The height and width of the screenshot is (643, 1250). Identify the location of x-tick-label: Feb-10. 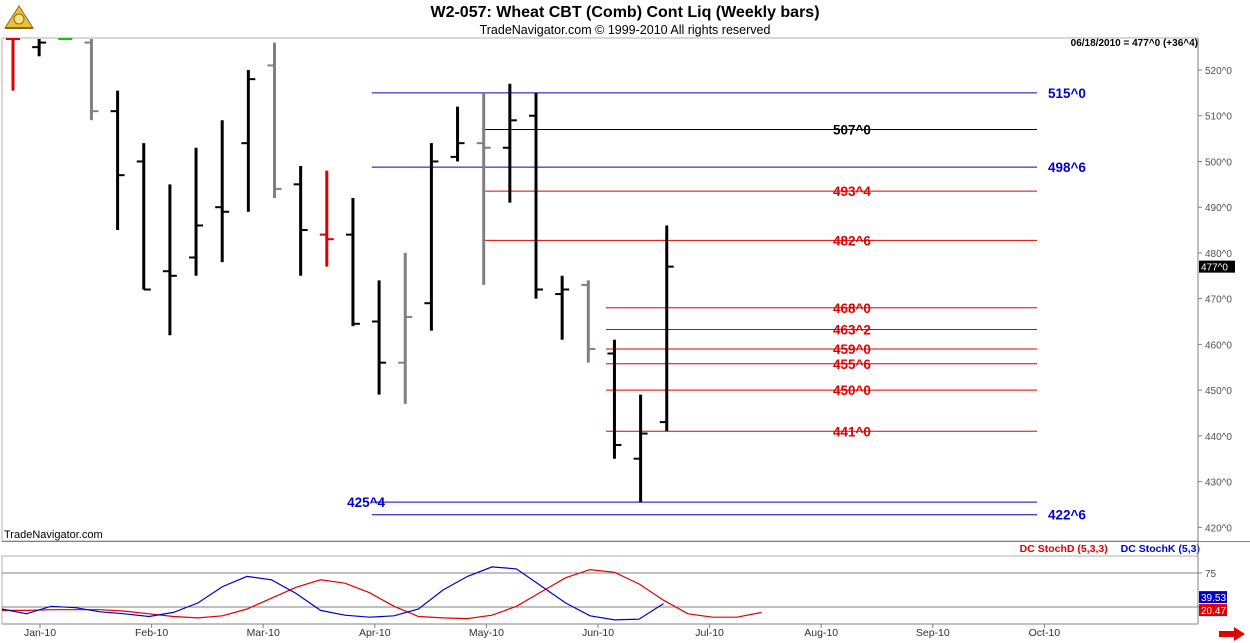
(151, 633).